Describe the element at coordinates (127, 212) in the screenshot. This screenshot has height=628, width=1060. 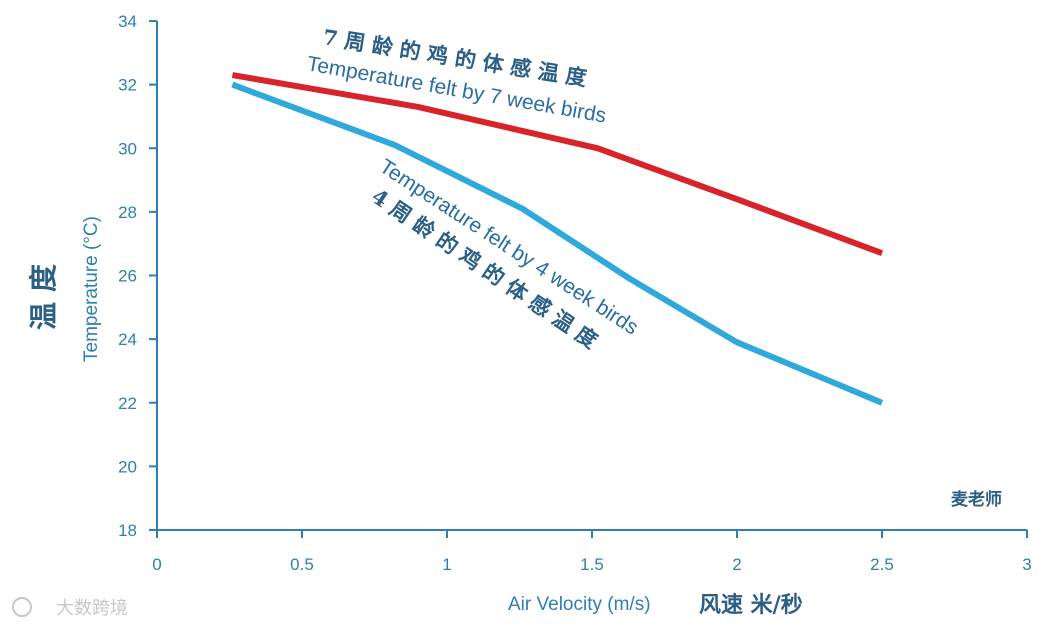
I see `y-tick-label-5: 28` at that location.